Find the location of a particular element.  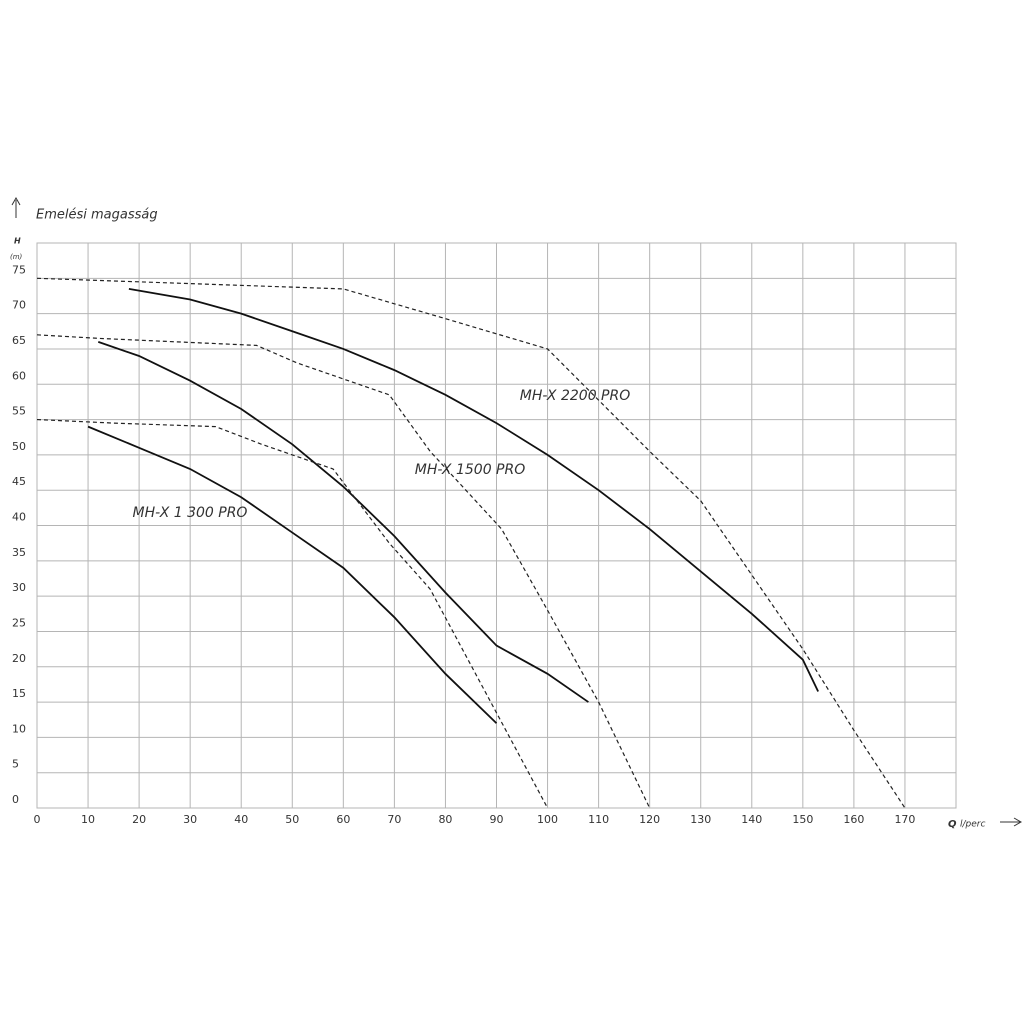

curve-label: MH-X 1500 PRO is located at coordinates (470, 470).